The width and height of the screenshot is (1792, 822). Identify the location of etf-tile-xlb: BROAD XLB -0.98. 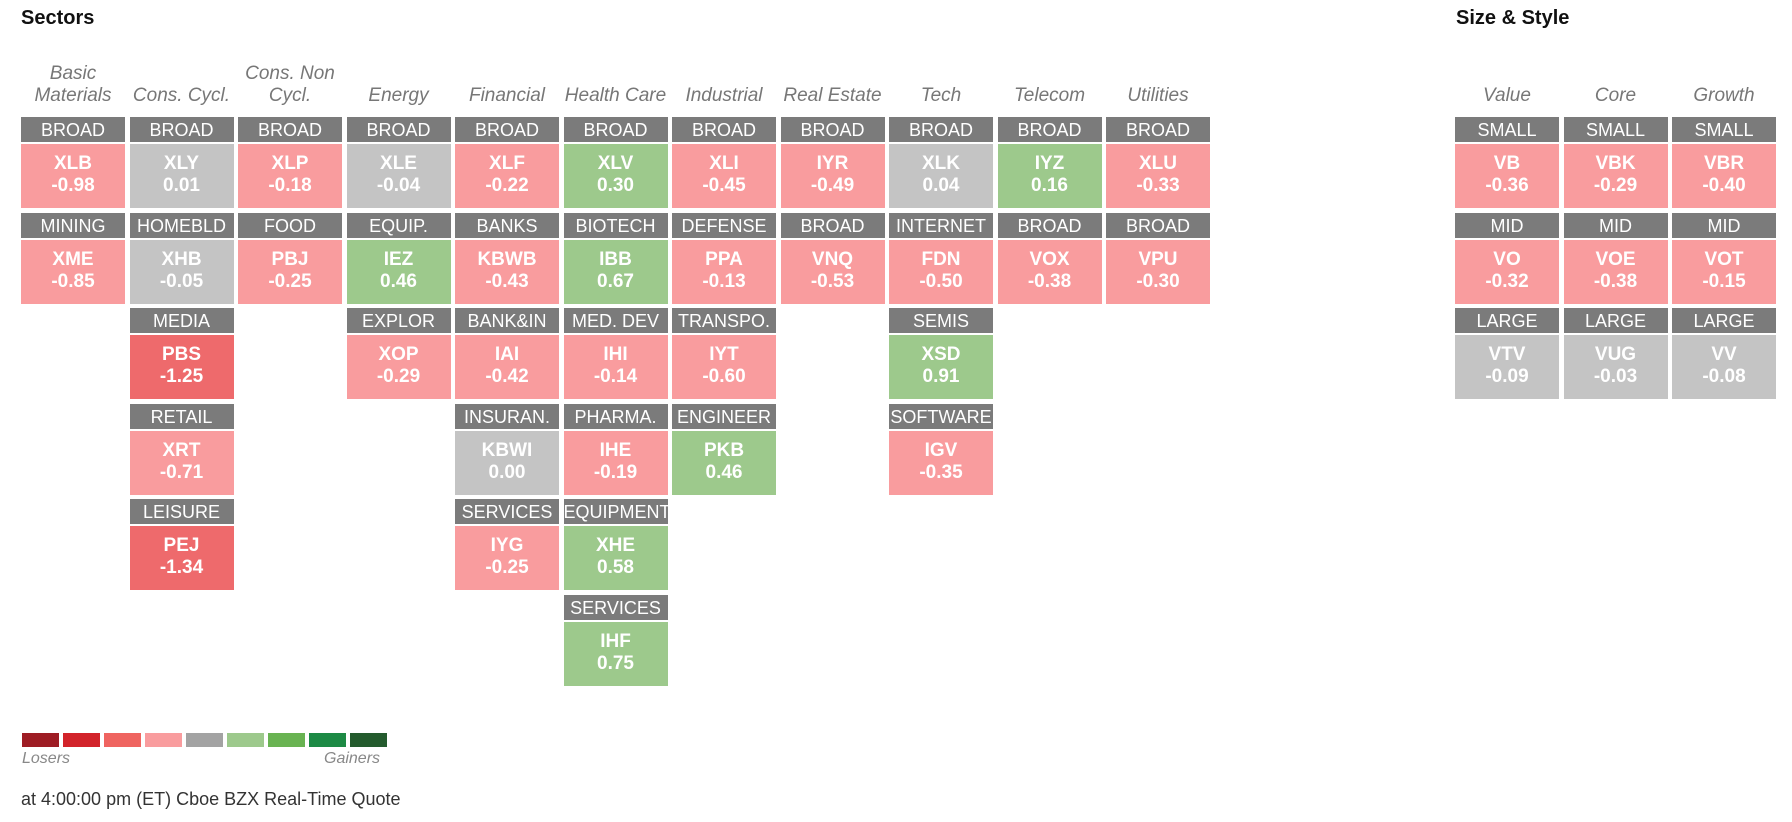
(73, 163).